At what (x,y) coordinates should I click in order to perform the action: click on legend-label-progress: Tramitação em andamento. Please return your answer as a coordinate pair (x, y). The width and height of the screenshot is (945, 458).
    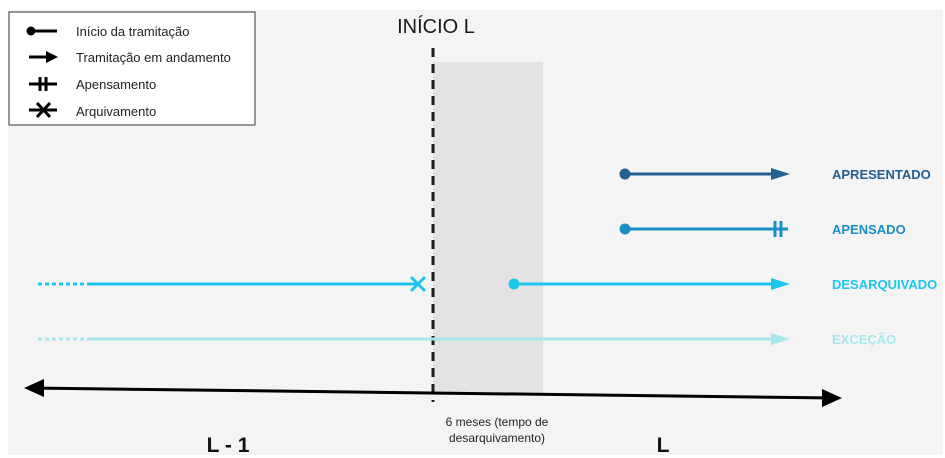
    Looking at the image, I should click on (153, 57).